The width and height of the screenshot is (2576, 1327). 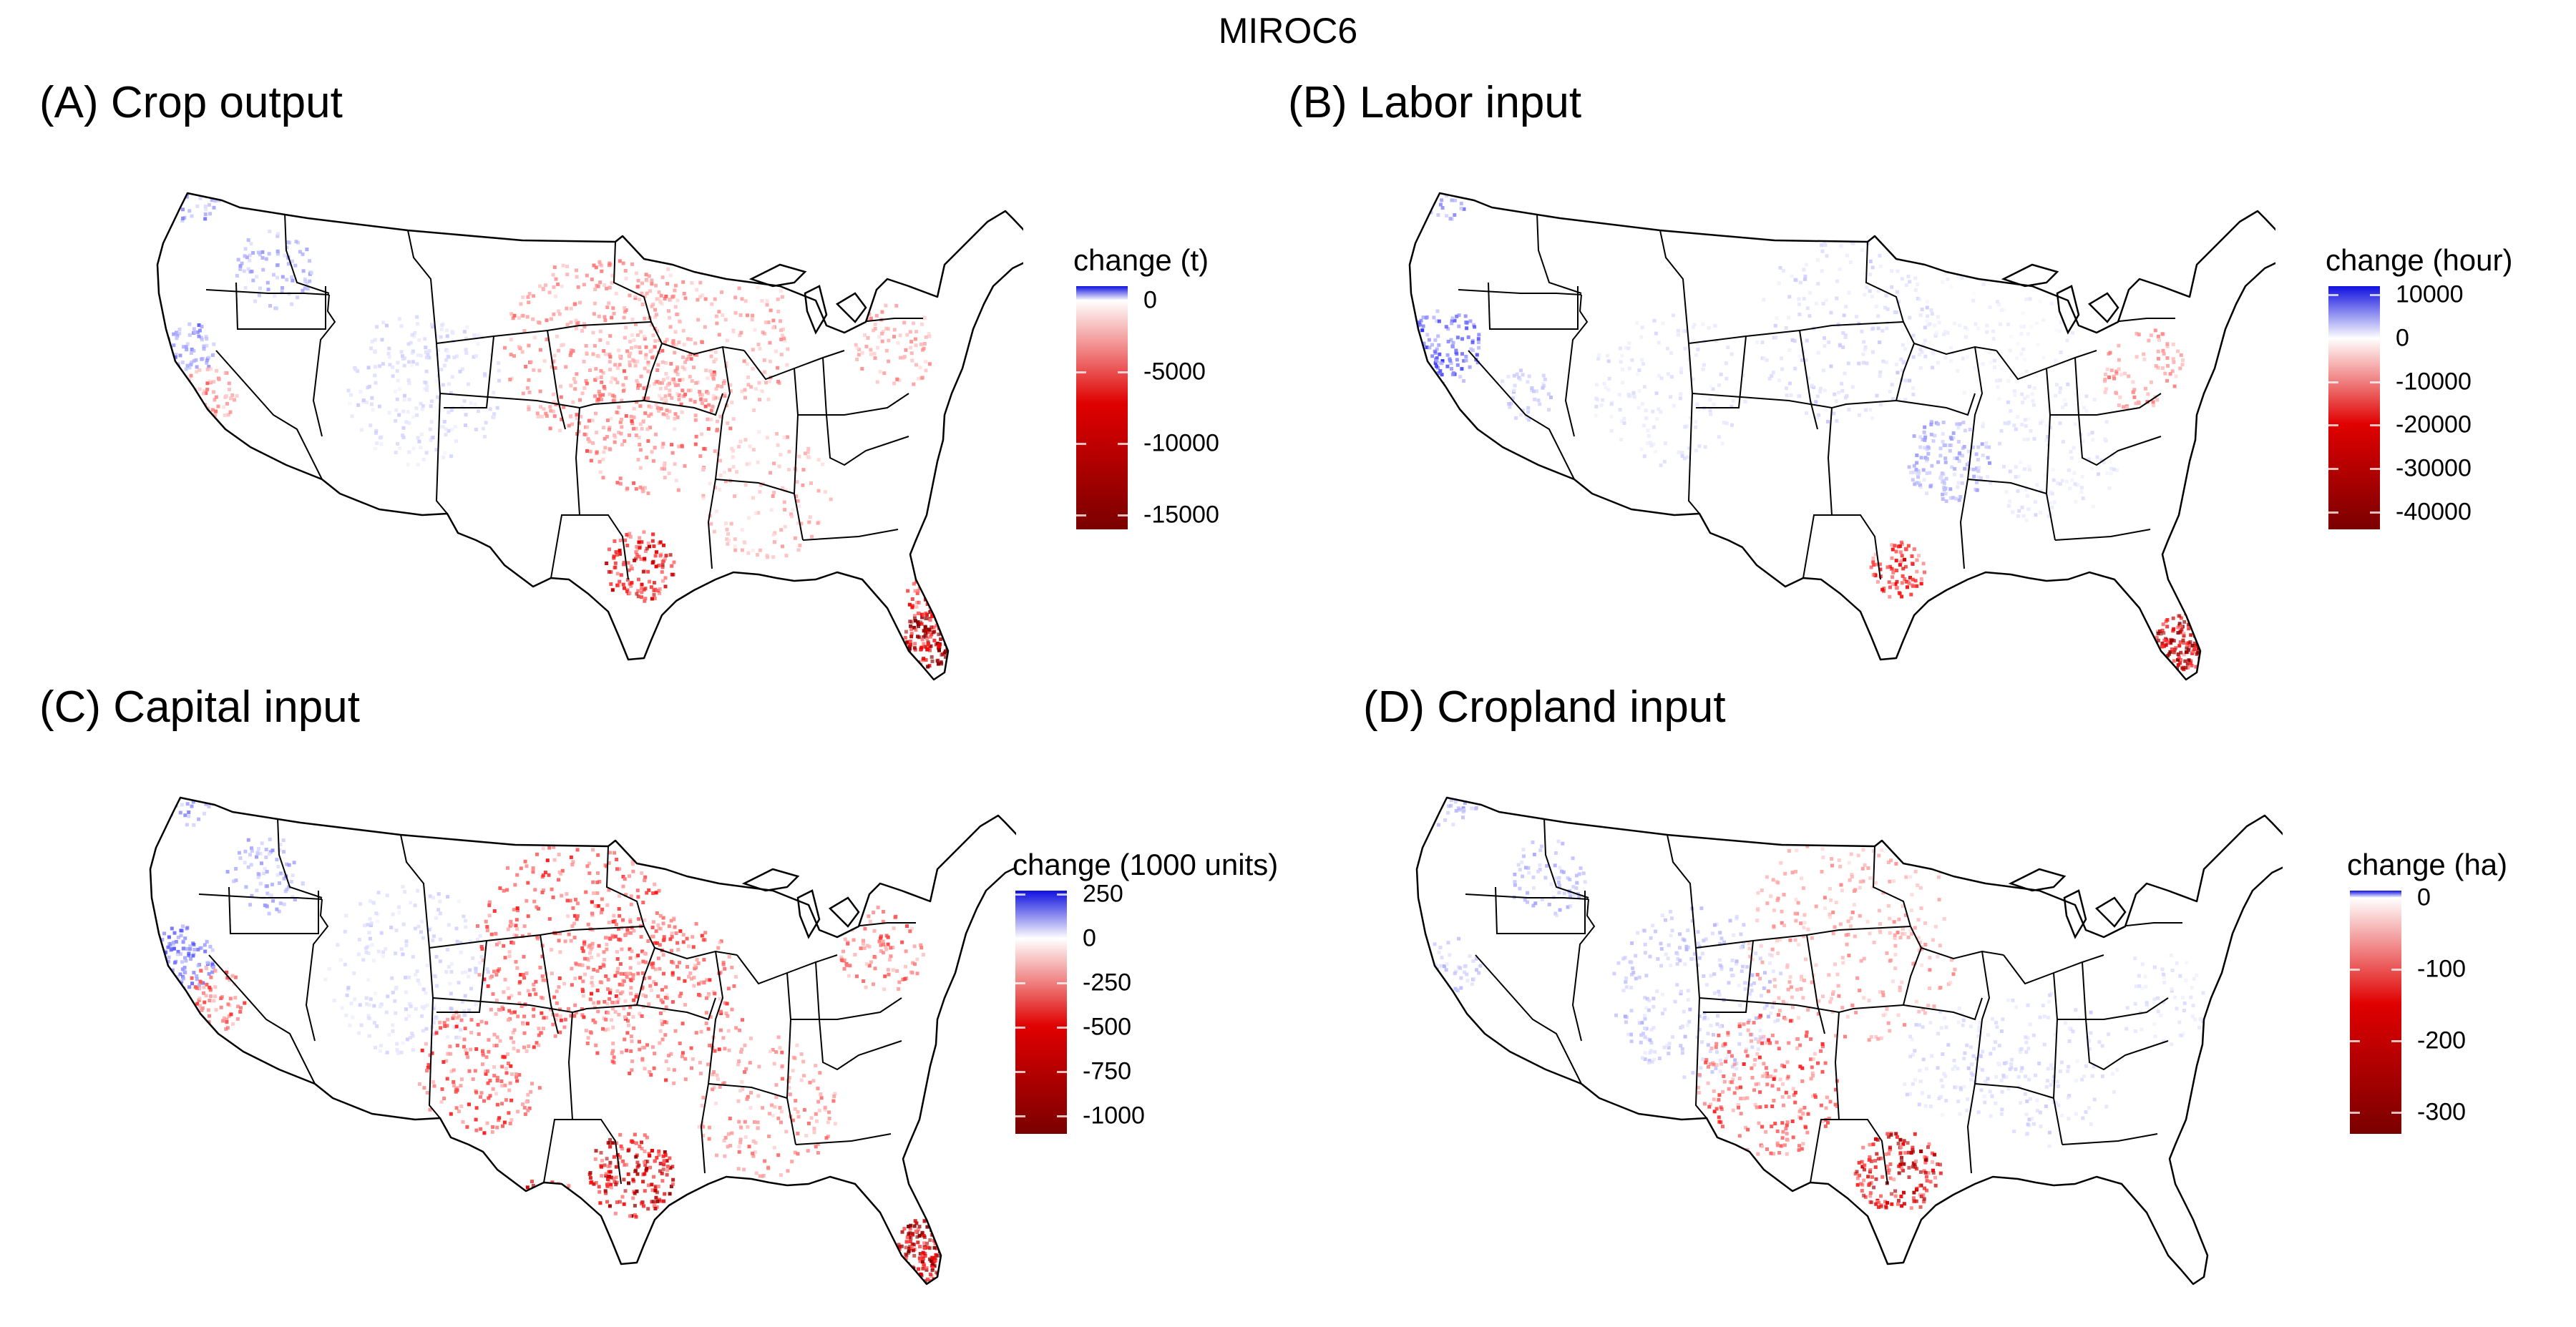 I want to click on panel-title: (B) Labor input, so click(x=1434, y=103).